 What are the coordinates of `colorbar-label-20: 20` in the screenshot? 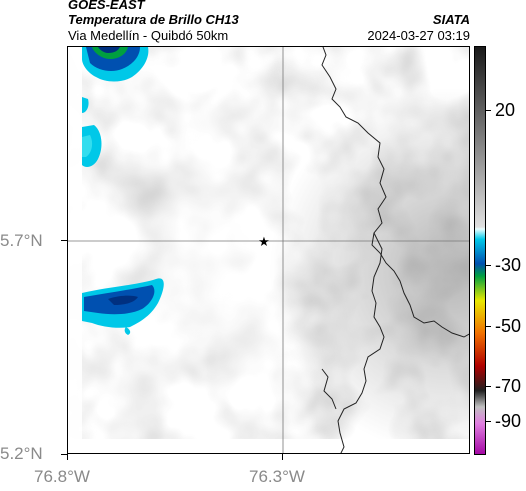 It's located at (505, 110).